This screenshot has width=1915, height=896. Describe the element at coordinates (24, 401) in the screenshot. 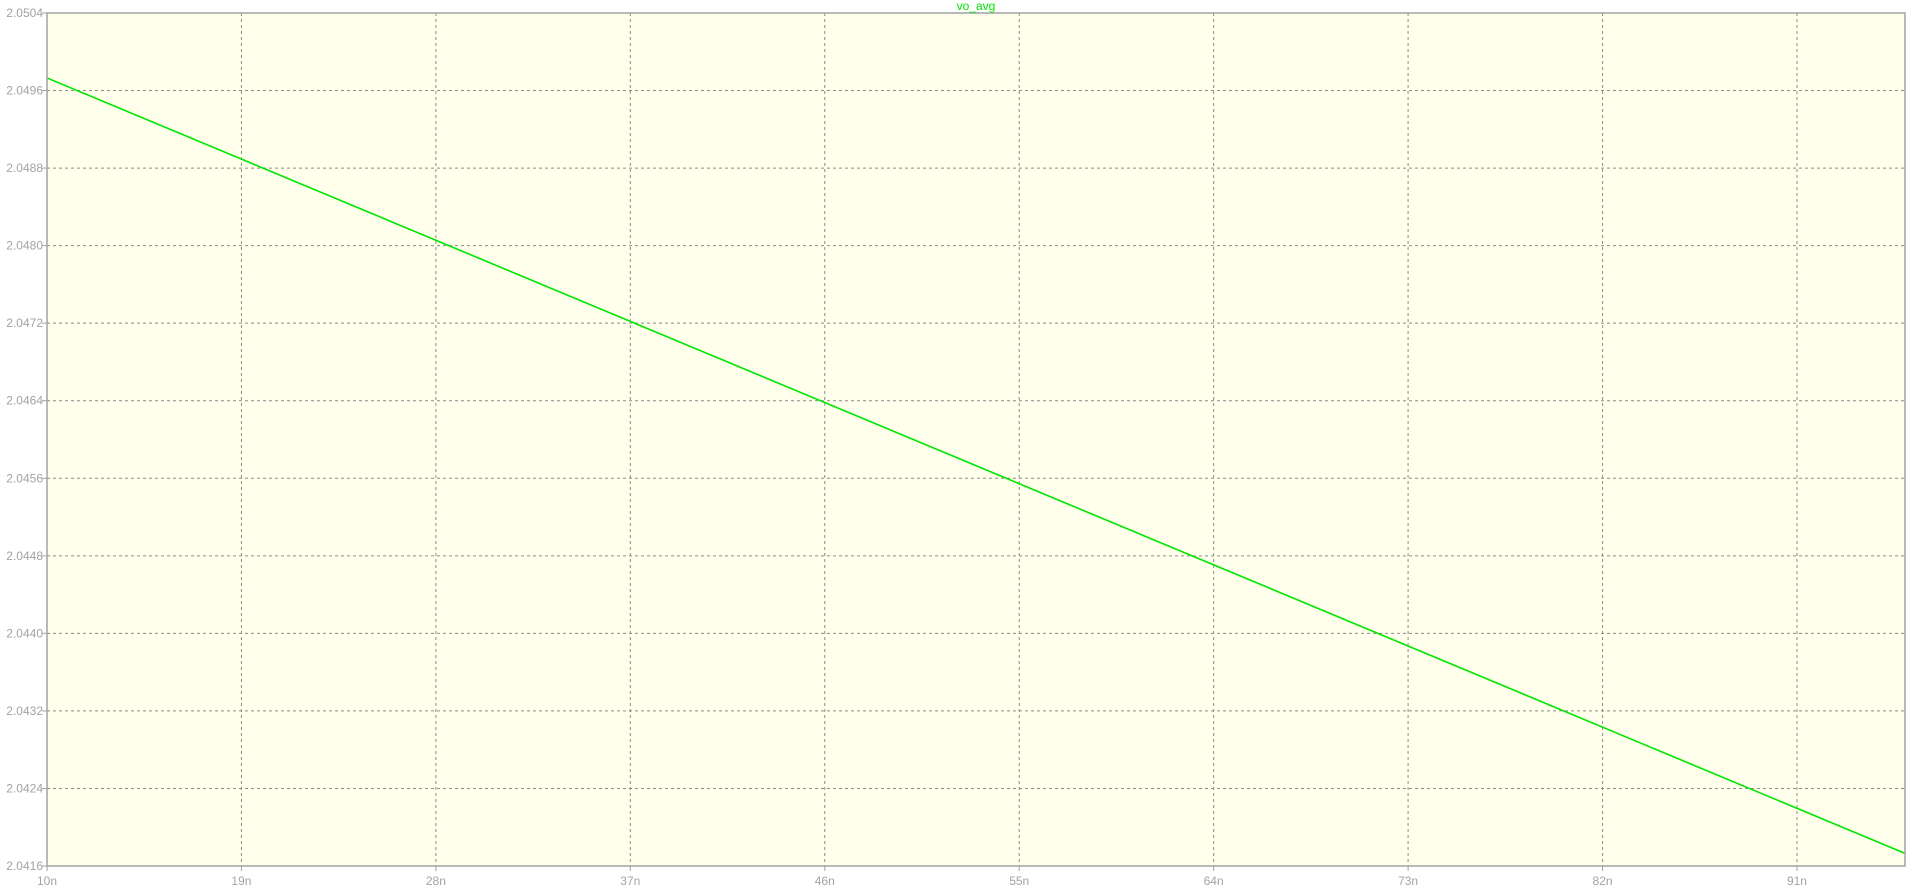

I see `y-tick-label: 2.0464` at that location.